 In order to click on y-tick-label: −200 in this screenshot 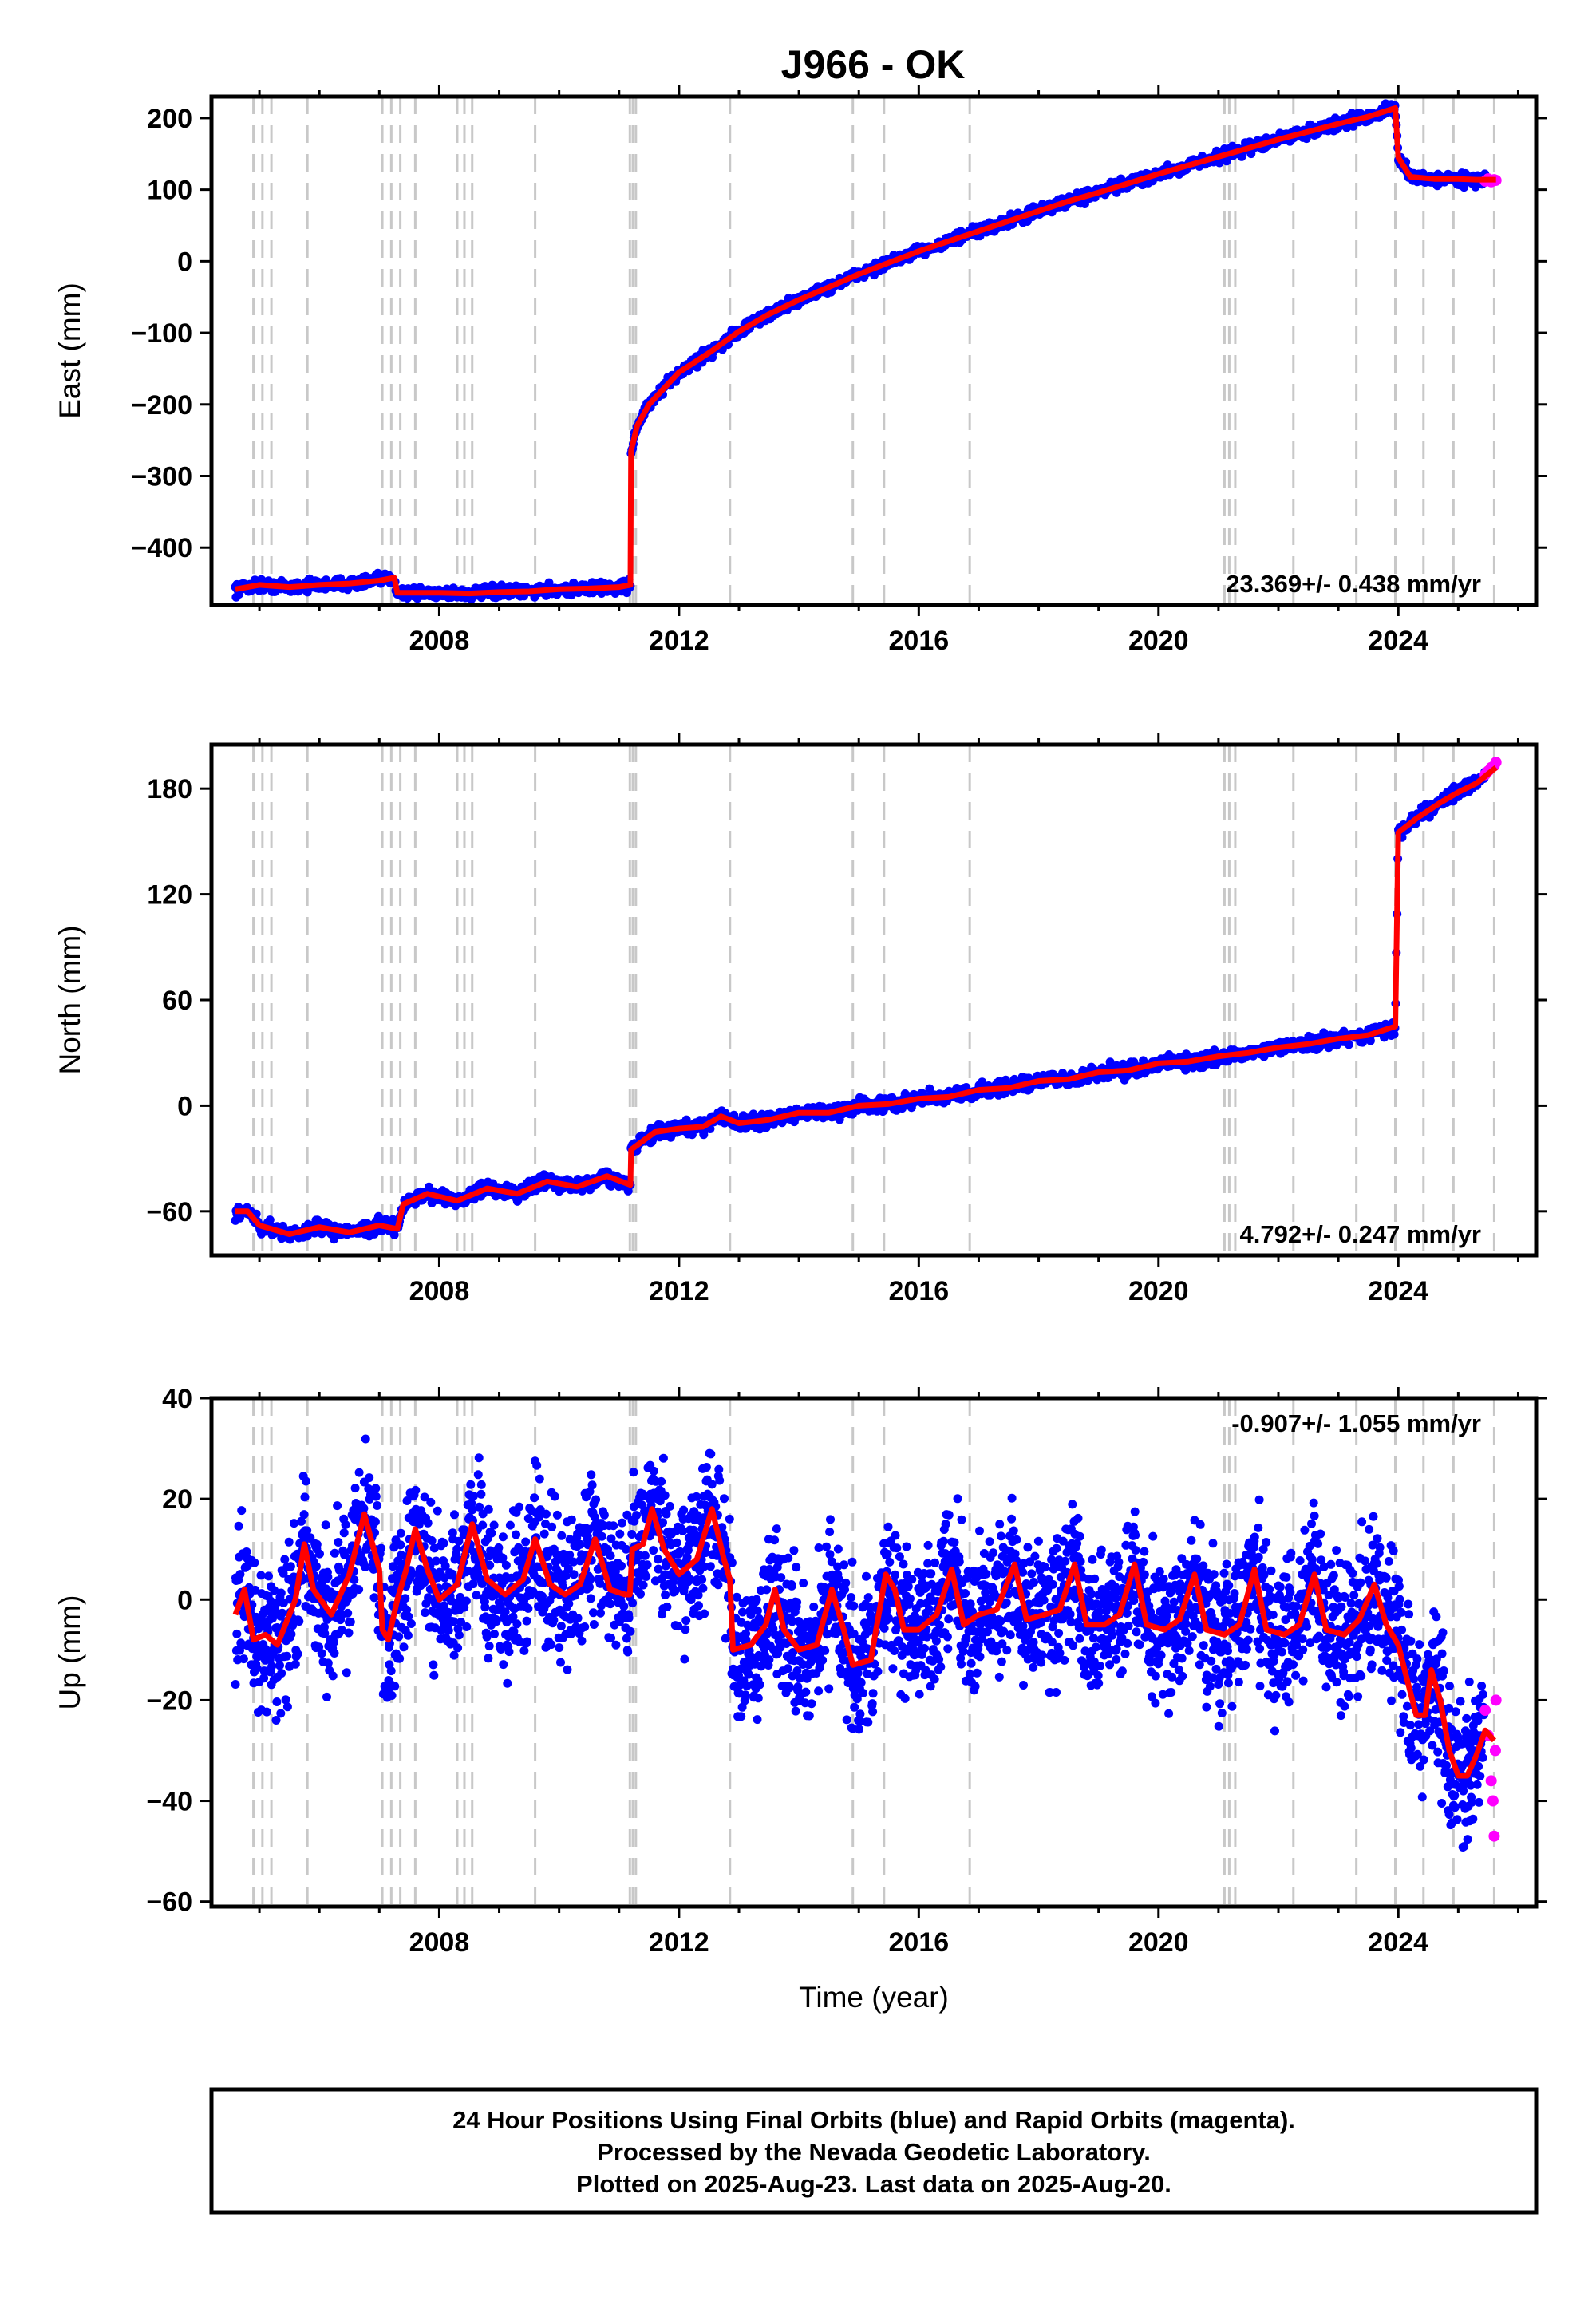, I will do `click(161, 405)`.